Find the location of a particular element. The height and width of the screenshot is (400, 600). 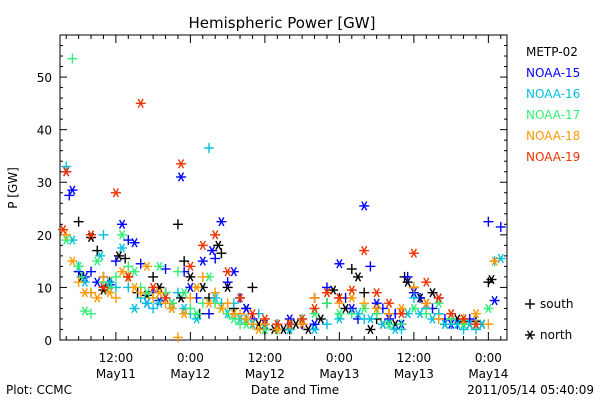

x-axis-label: Date and Time is located at coordinates (295, 390).